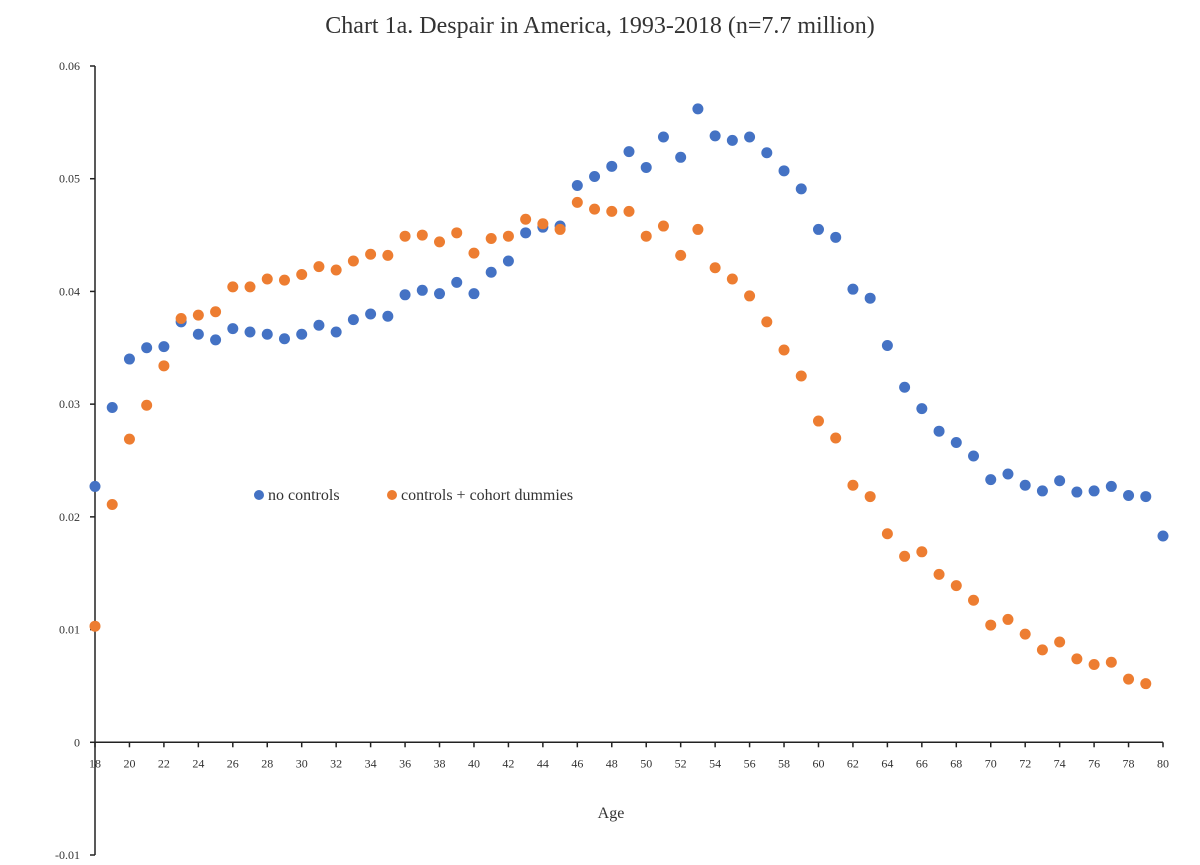 This screenshot has height=865, width=1200. What do you see at coordinates (129, 763) in the screenshot?
I see `x-tick-label: 20` at bounding box center [129, 763].